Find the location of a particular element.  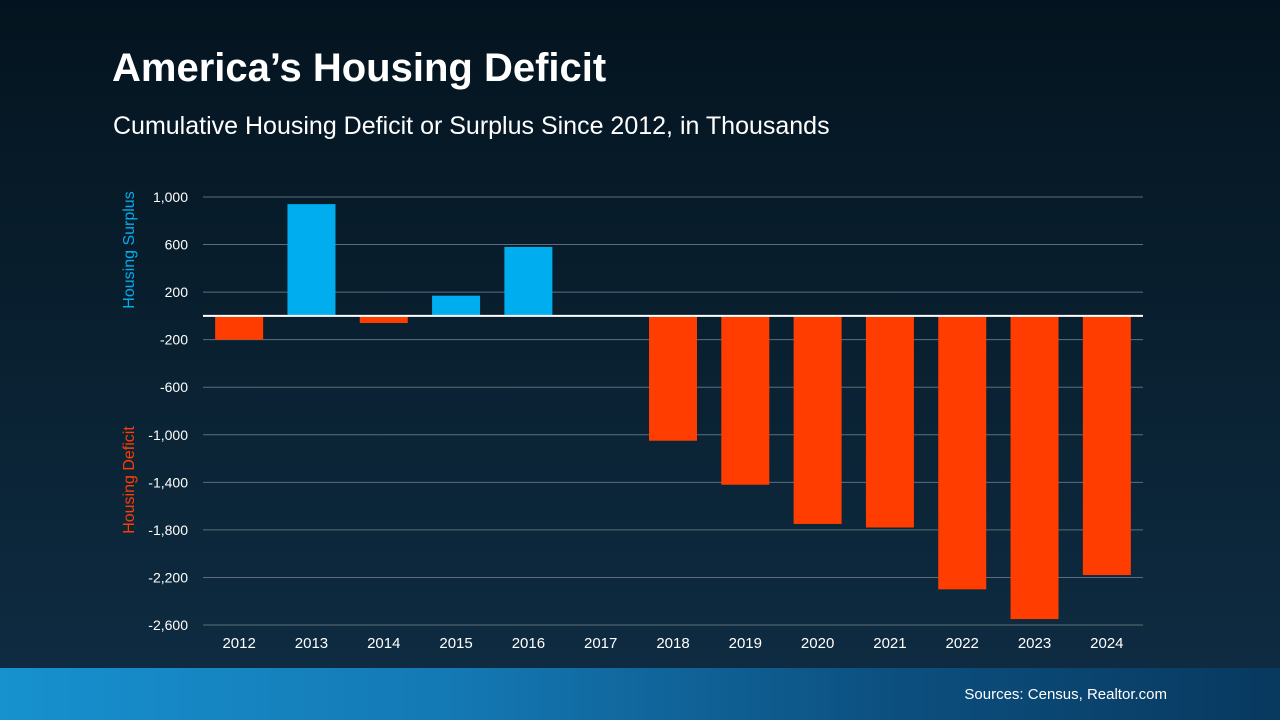

y-tick-label: -1,400 is located at coordinates (168, 482).